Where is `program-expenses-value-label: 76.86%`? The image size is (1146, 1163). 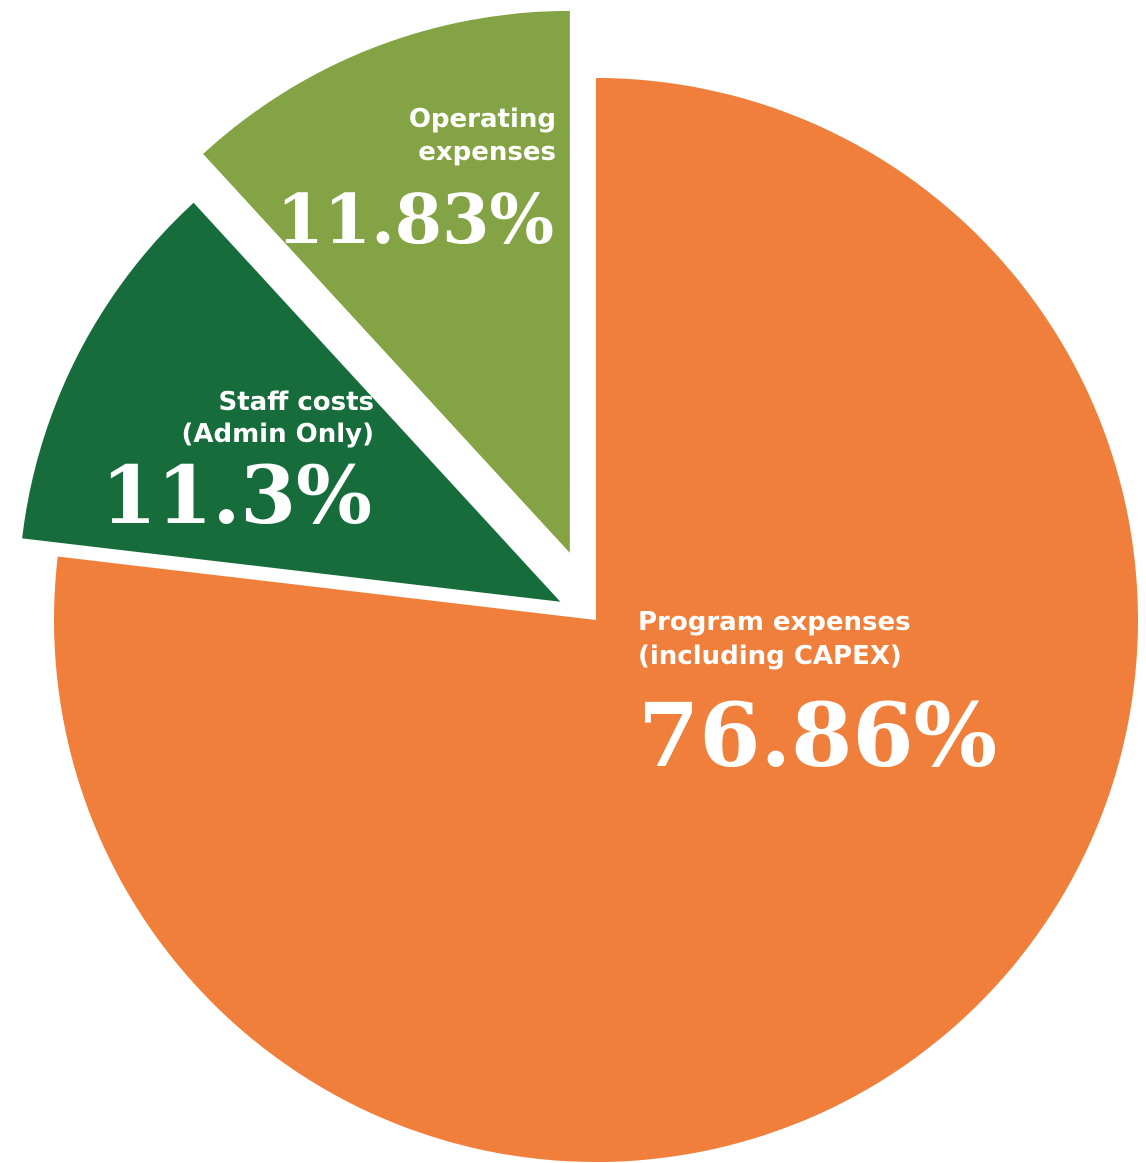 program-expenses-value-label: 76.86% is located at coordinates (817, 735).